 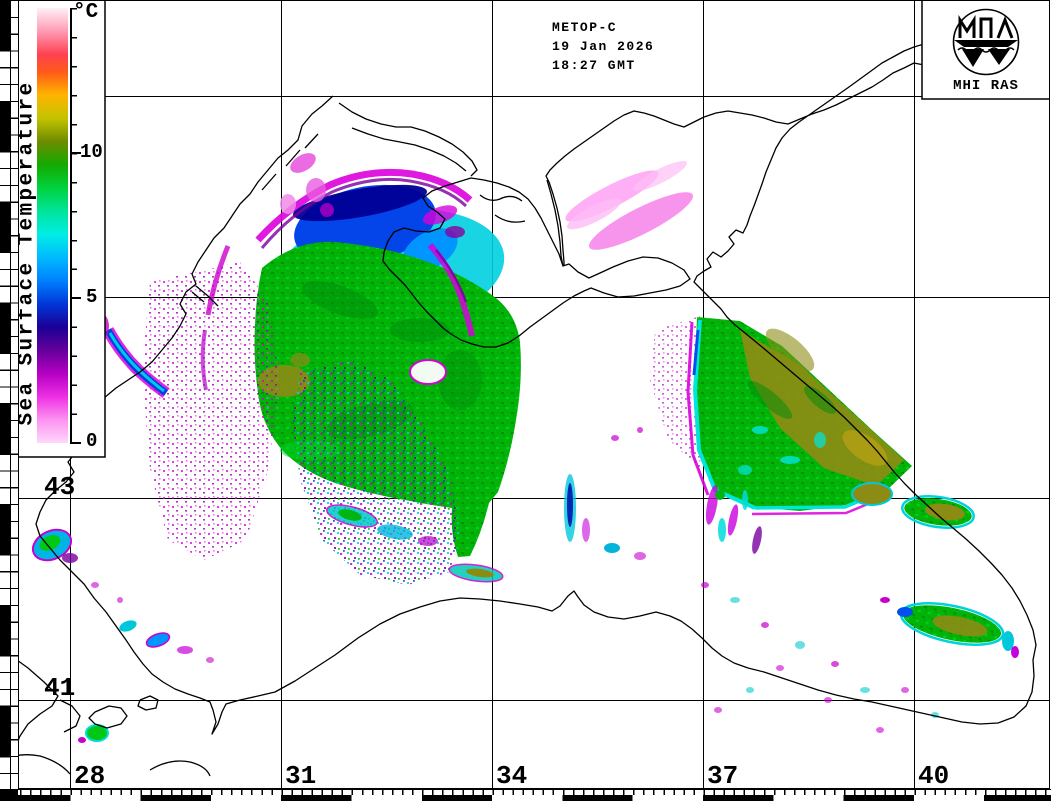 I want to click on header-block: METOP-C 19 Jan 2026 18:27 GMT, so click(x=603, y=46).